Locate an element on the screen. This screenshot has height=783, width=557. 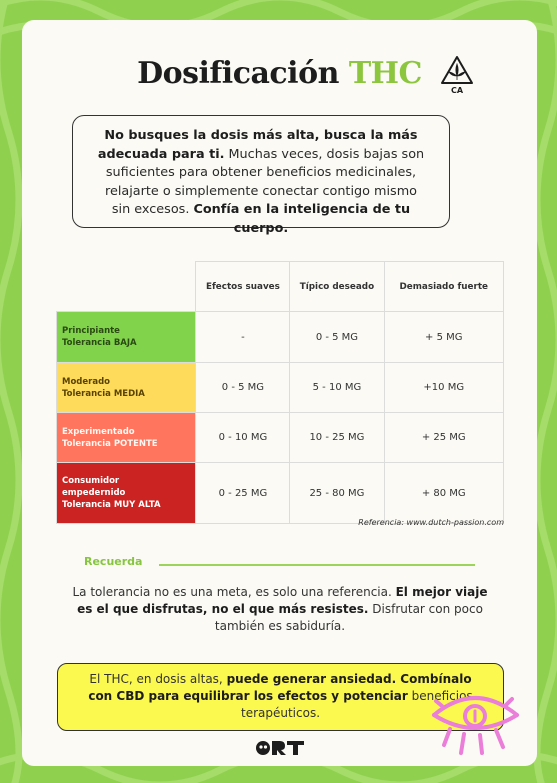
level-cell-media: Moderado Tolerancia MEDIA is located at coordinates (126, 387).